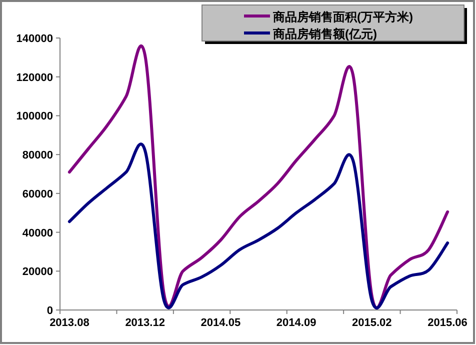 The width and height of the screenshot is (476, 345). I want to click on x-tick-label: 2014.05, so click(220, 323).